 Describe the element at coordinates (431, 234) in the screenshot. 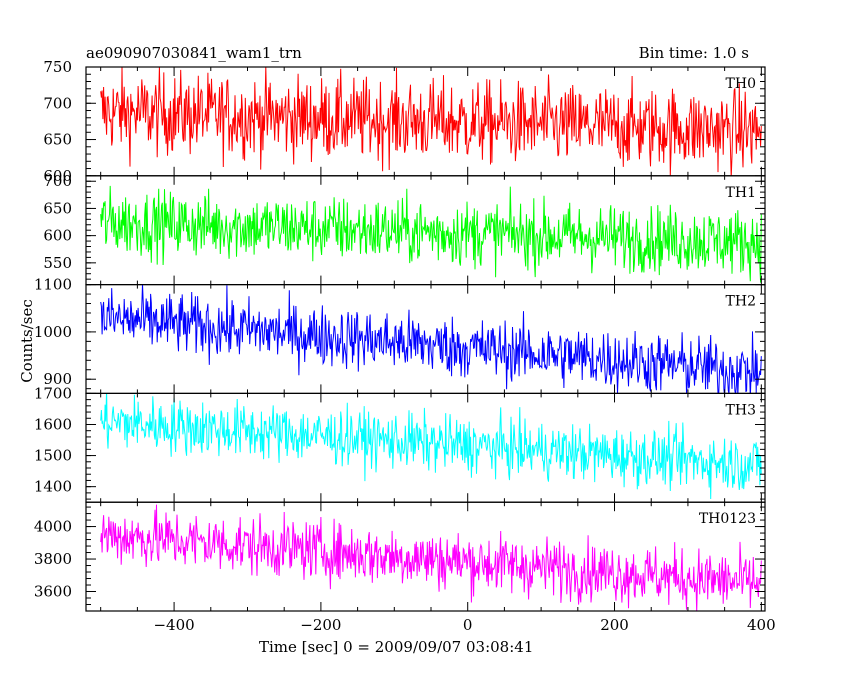

I see `series-line-th1` at that location.